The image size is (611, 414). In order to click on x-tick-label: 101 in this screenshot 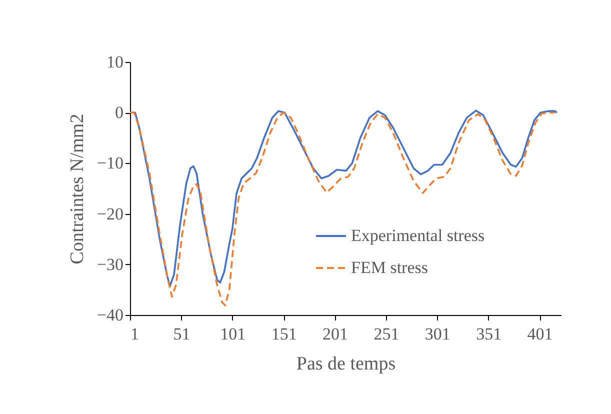, I will do `click(233, 334)`.